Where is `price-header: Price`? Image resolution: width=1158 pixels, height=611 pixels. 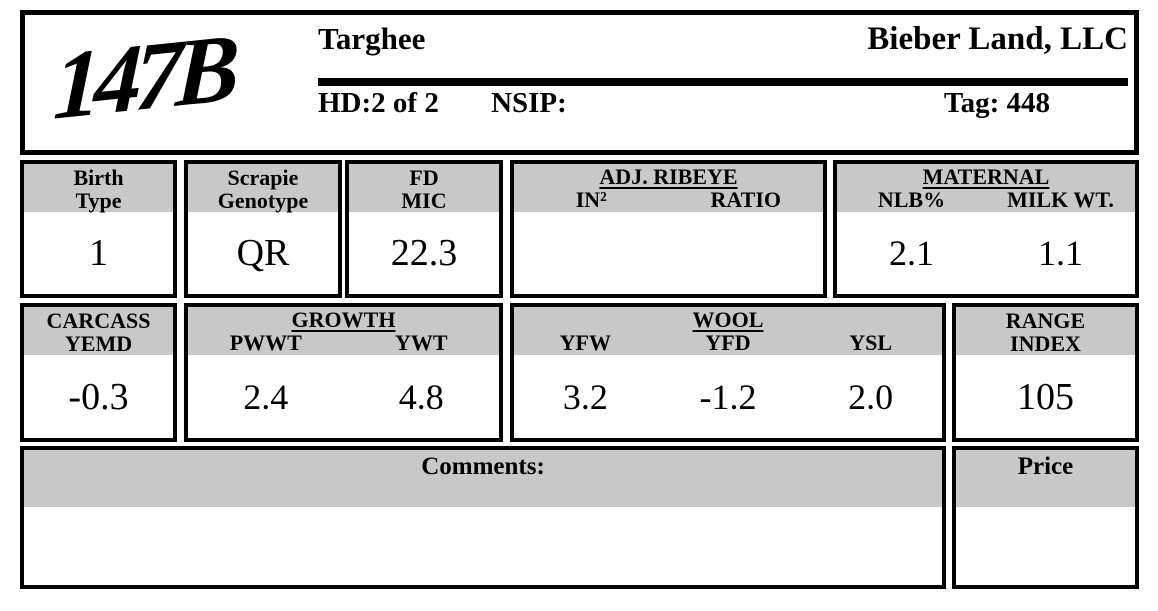 price-header: Price is located at coordinates (1045, 478).